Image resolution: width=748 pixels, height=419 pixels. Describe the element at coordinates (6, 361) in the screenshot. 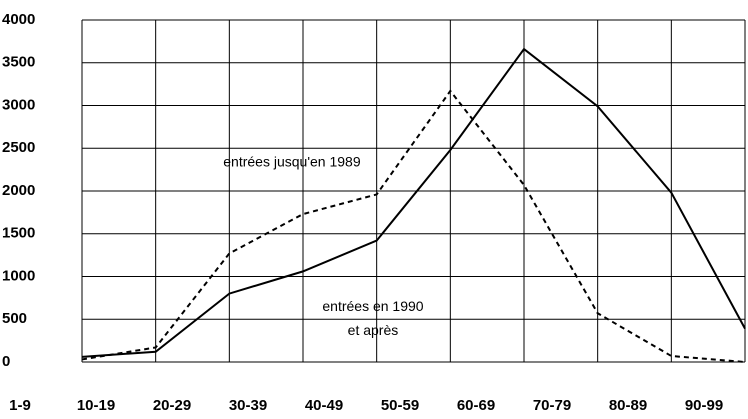

I see `y-tick-label: 0` at that location.